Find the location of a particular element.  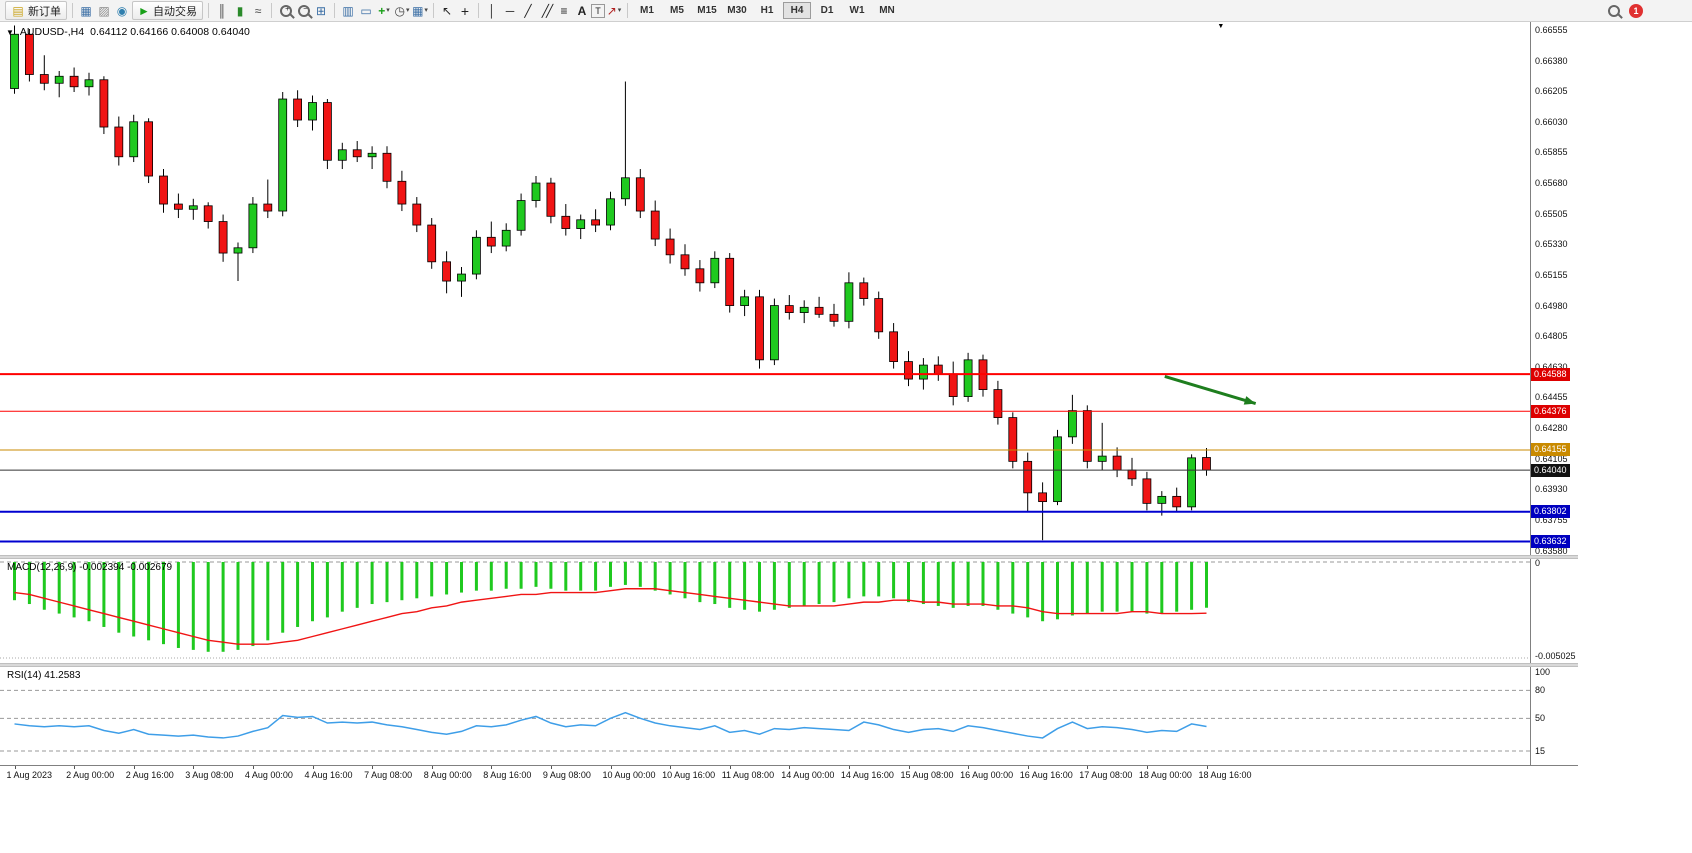

tf-button-M1: M1 is located at coordinates (647, 10).